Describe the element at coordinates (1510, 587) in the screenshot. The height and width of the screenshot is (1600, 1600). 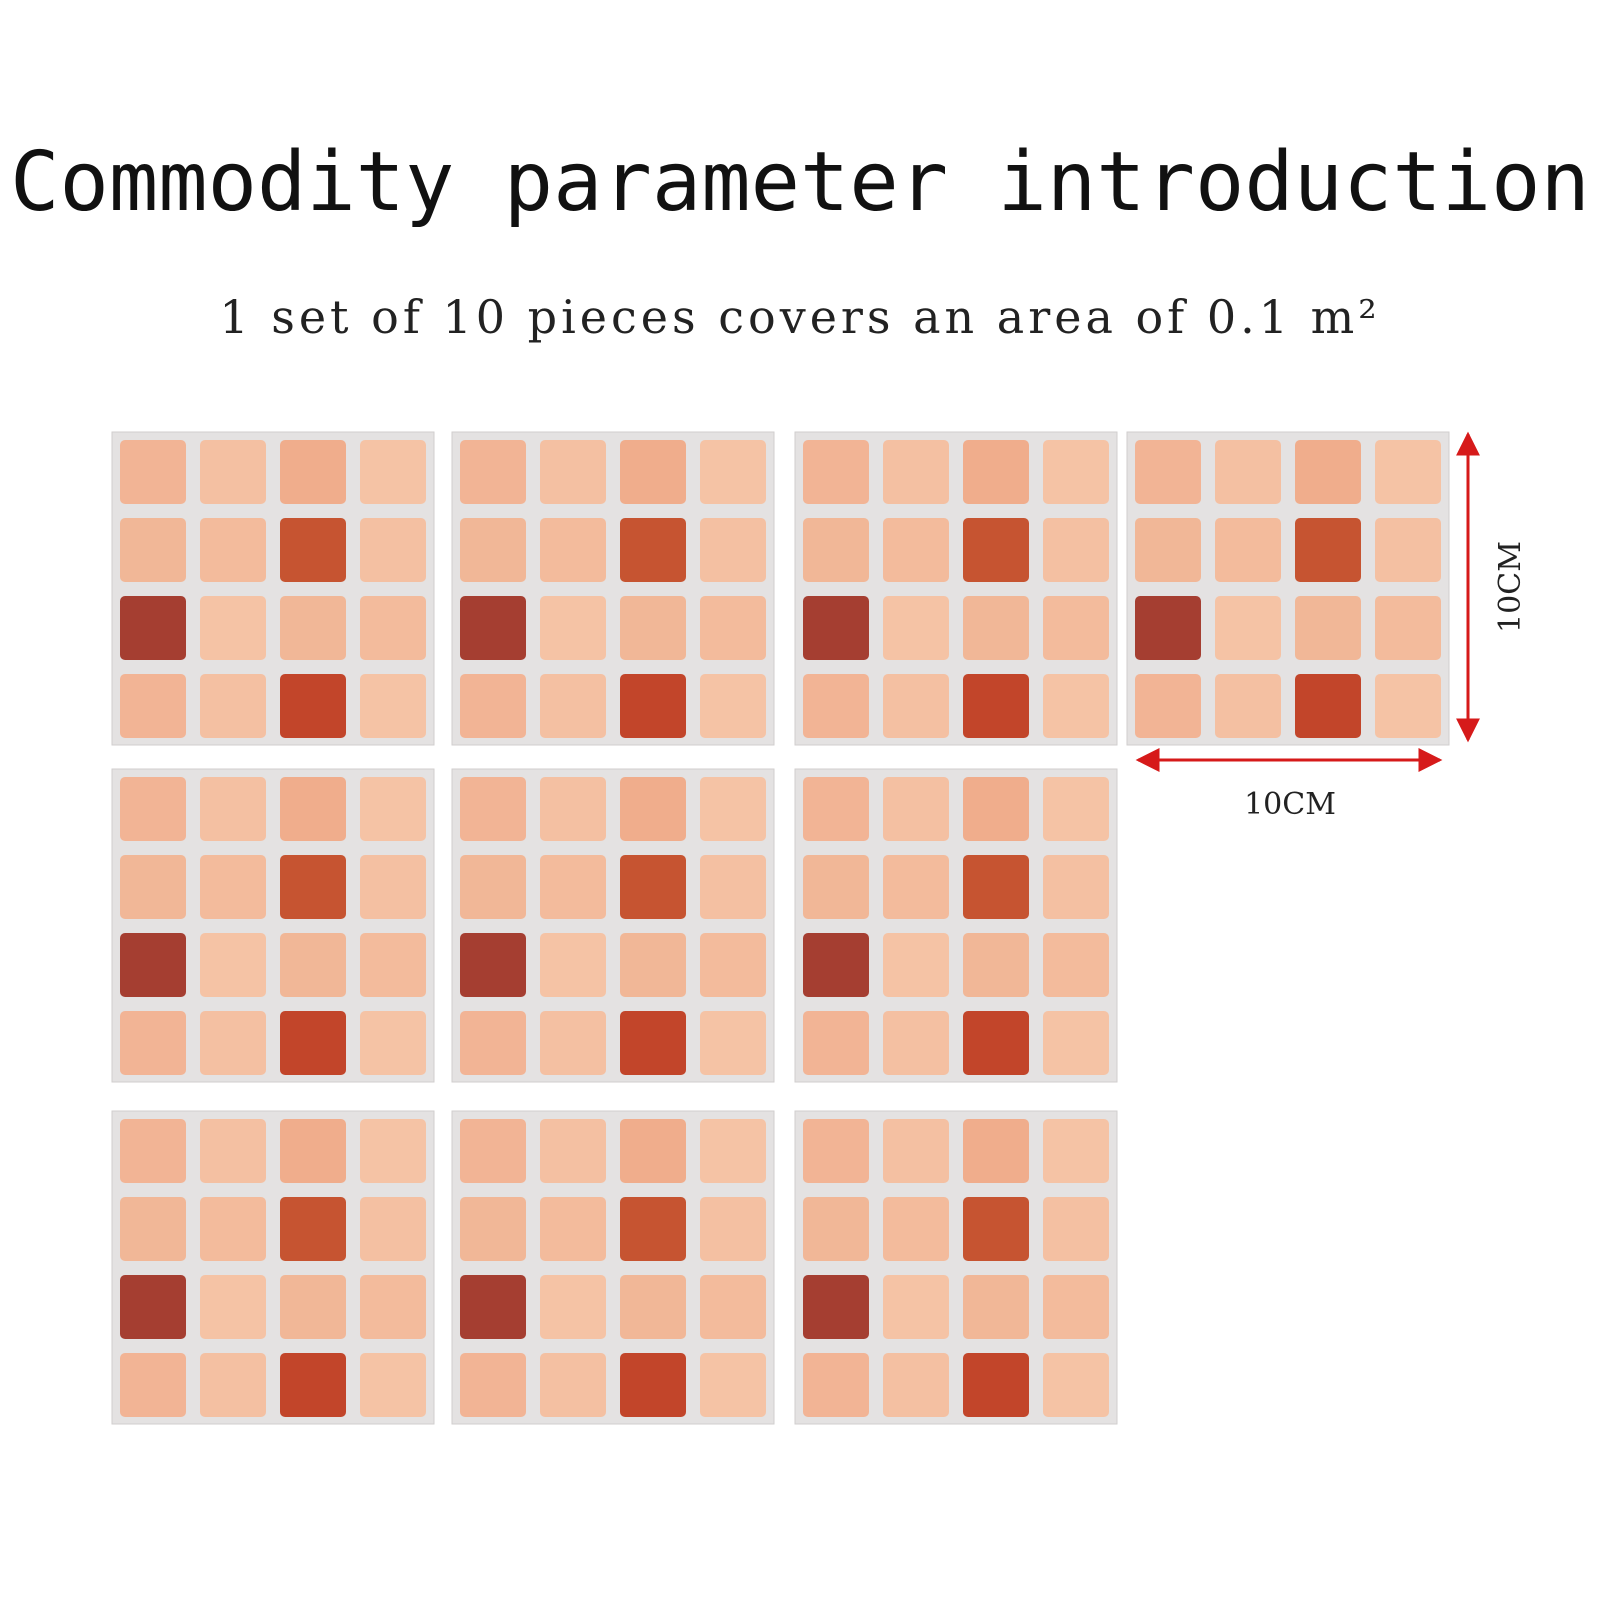
I see `height-label: 10CM` at that location.